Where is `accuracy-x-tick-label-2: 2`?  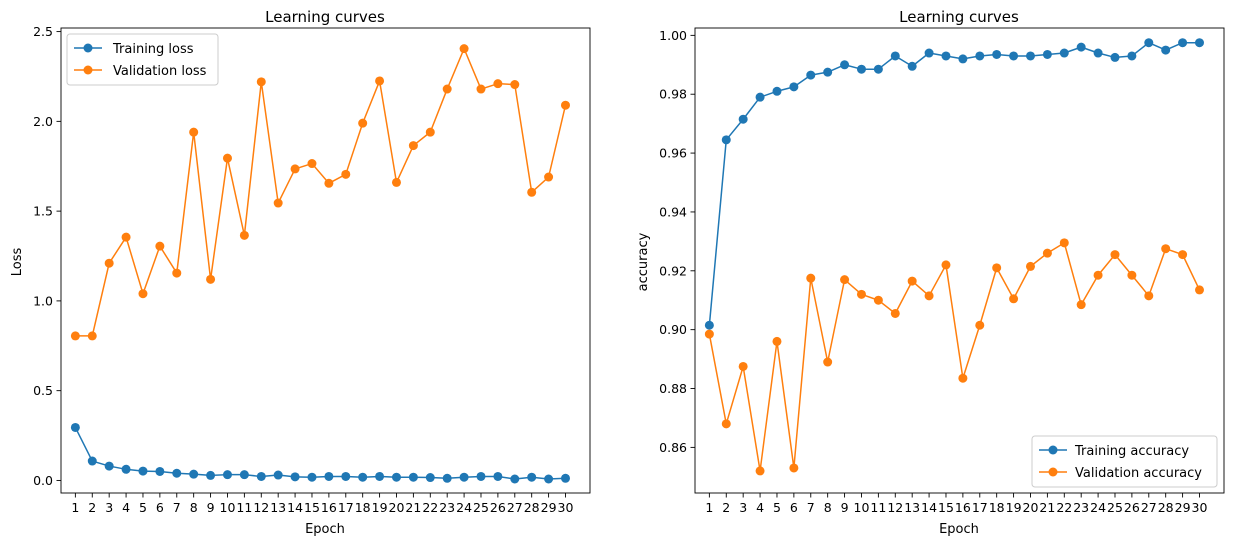
accuracy-x-tick-label-2: 2 is located at coordinates (726, 507).